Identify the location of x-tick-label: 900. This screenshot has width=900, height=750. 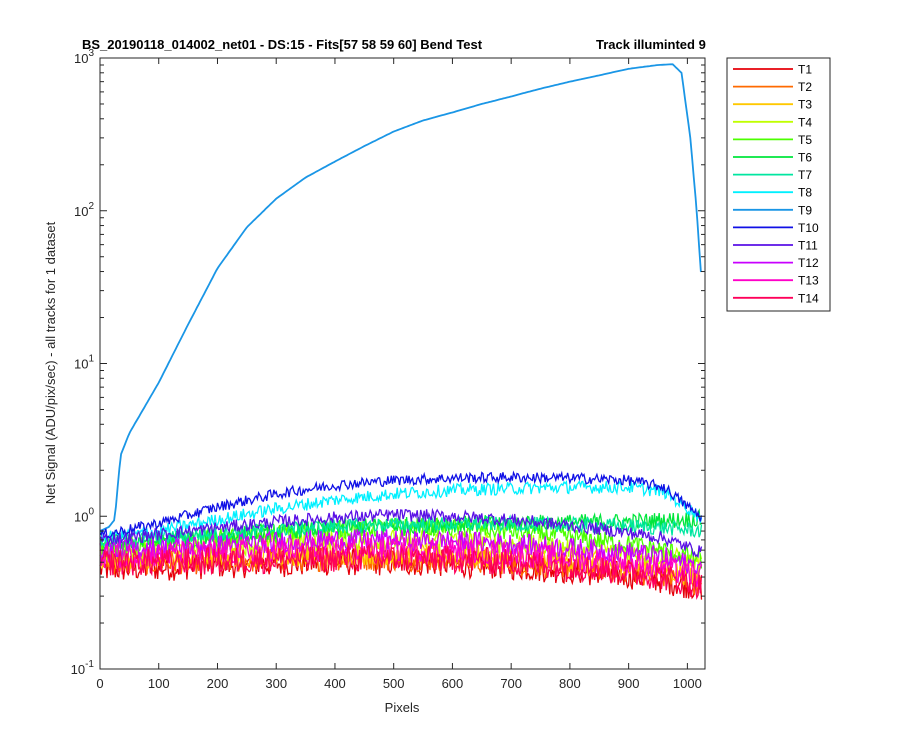
(629, 683).